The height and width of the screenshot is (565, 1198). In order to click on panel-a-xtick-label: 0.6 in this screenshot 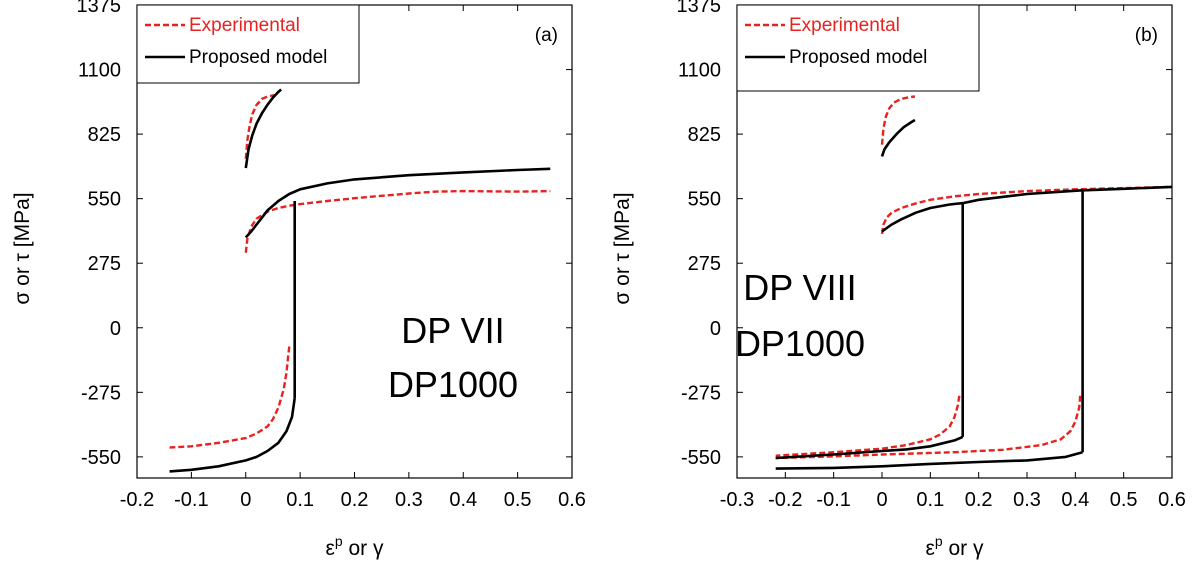, I will do `click(572, 500)`.